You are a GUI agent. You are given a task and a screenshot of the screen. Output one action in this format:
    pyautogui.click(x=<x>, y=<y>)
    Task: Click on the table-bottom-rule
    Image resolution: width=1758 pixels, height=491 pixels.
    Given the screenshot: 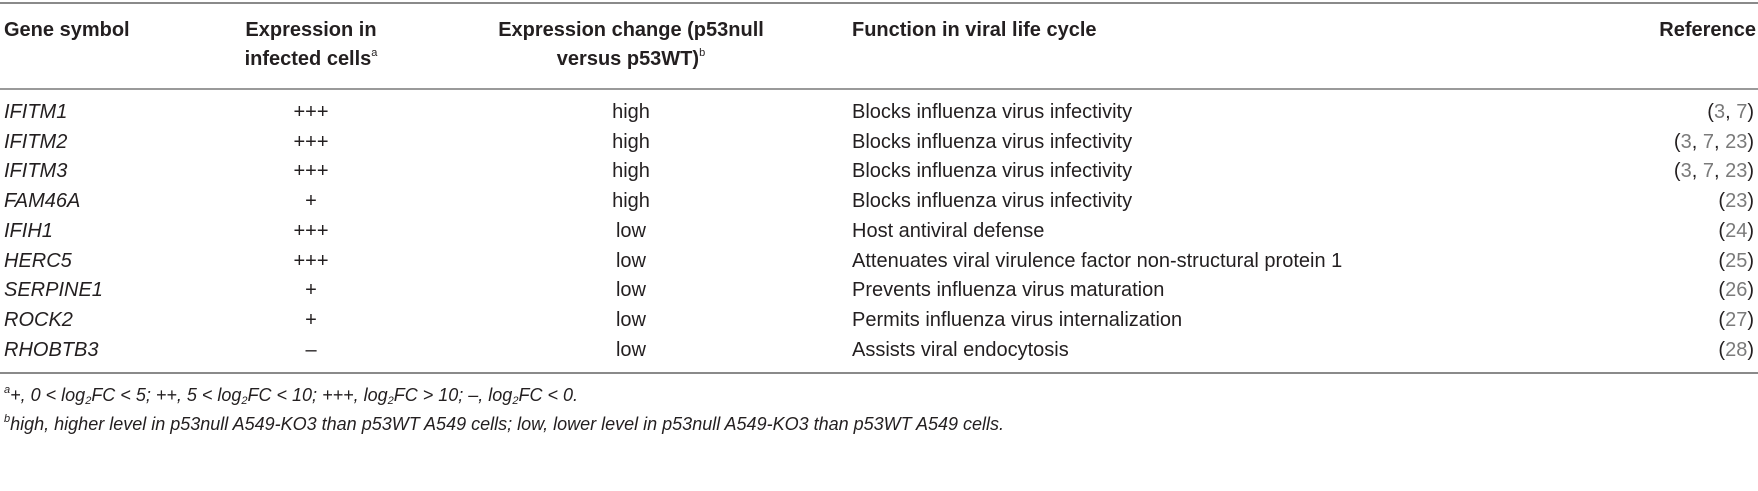 What is the action you would take?
    pyautogui.click(x=879, y=373)
    